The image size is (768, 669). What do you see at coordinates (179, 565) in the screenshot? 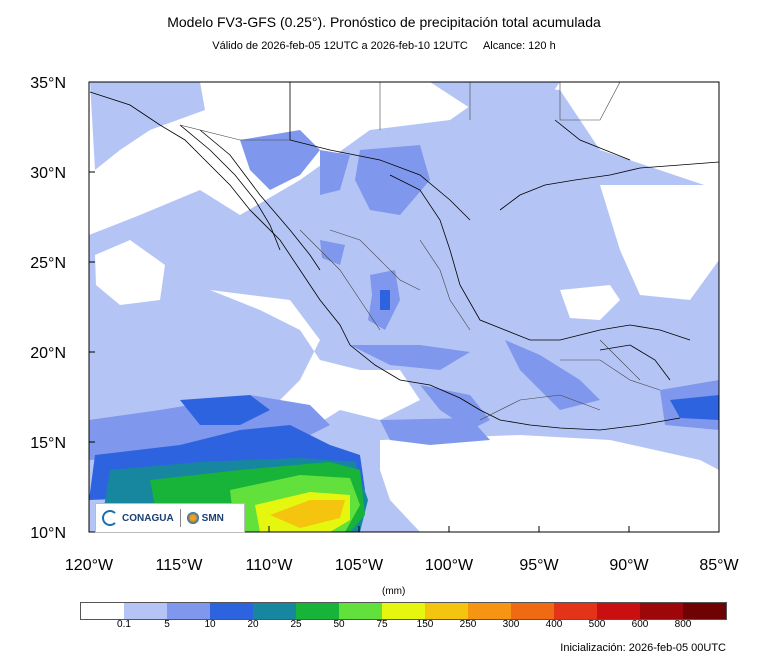
I see `lon-label: 115°W` at bounding box center [179, 565].